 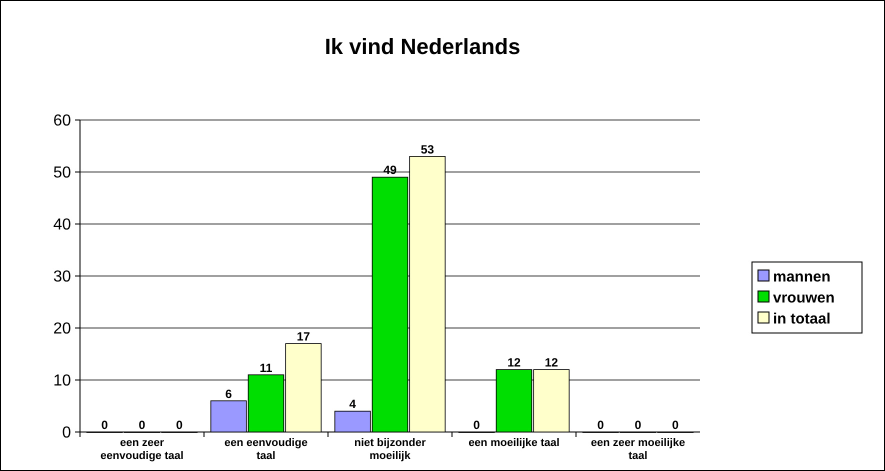 I want to click on data-label: 4, so click(x=352, y=404).